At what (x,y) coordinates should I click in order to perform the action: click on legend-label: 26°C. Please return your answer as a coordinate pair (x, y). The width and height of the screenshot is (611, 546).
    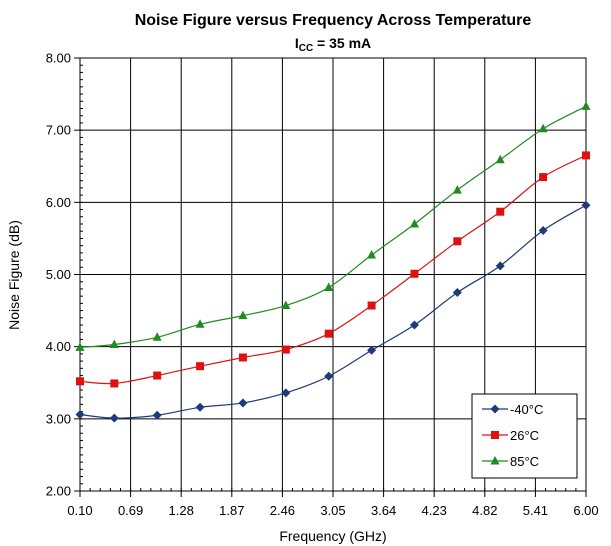
    Looking at the image, I should click on (524, 435).